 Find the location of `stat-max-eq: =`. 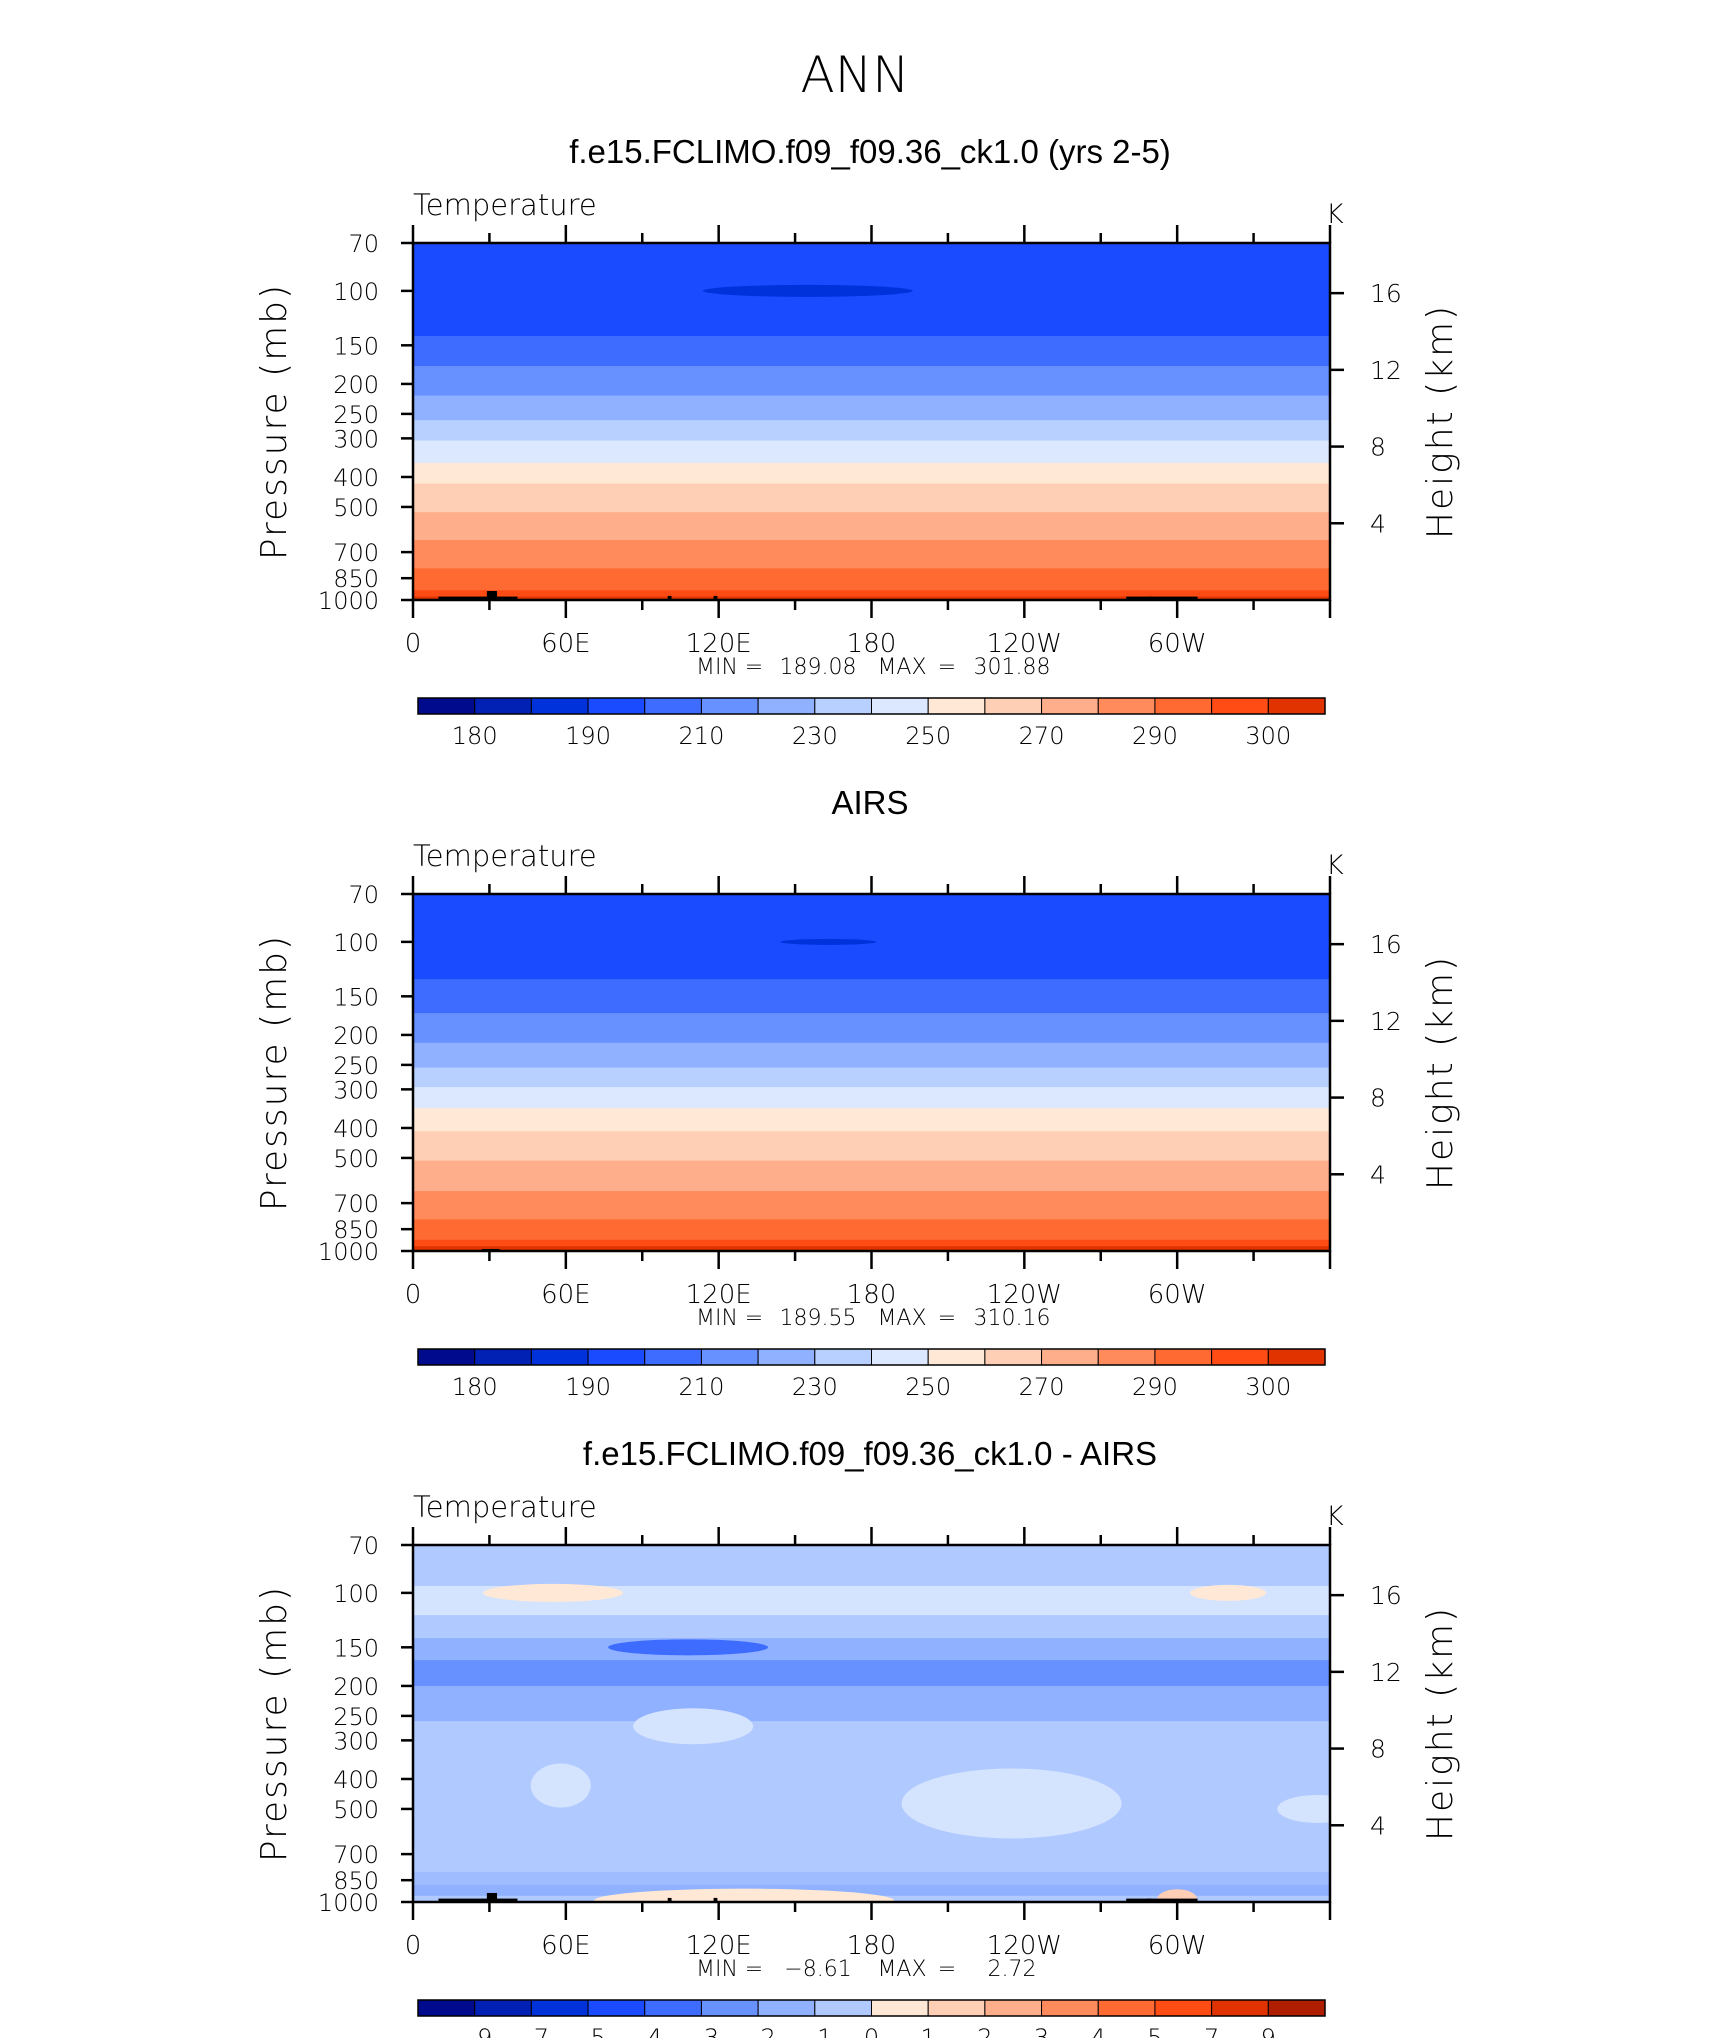

stat-max-eq: = is located at coordinates (947, 1318).